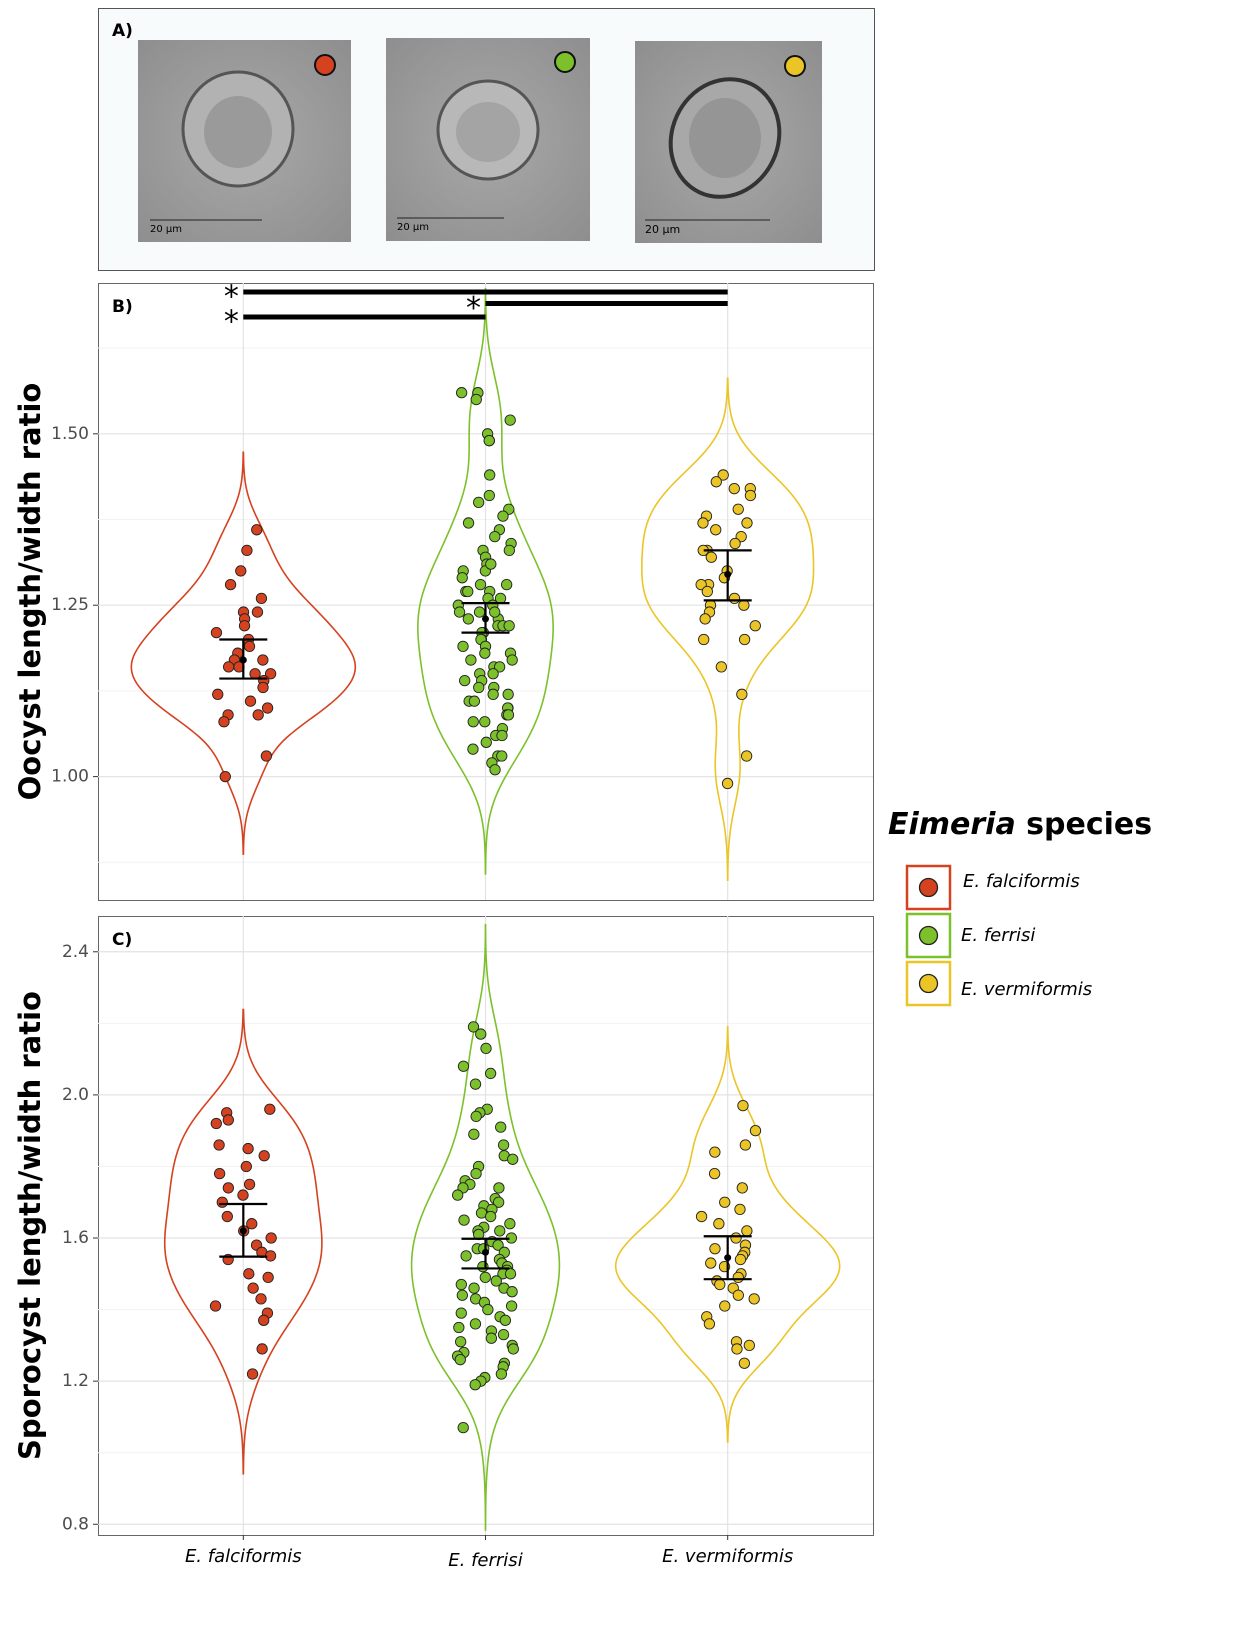 The width and height of the screenshot is (1235, 1652). I want to click on species-dot, so click(325, 65).